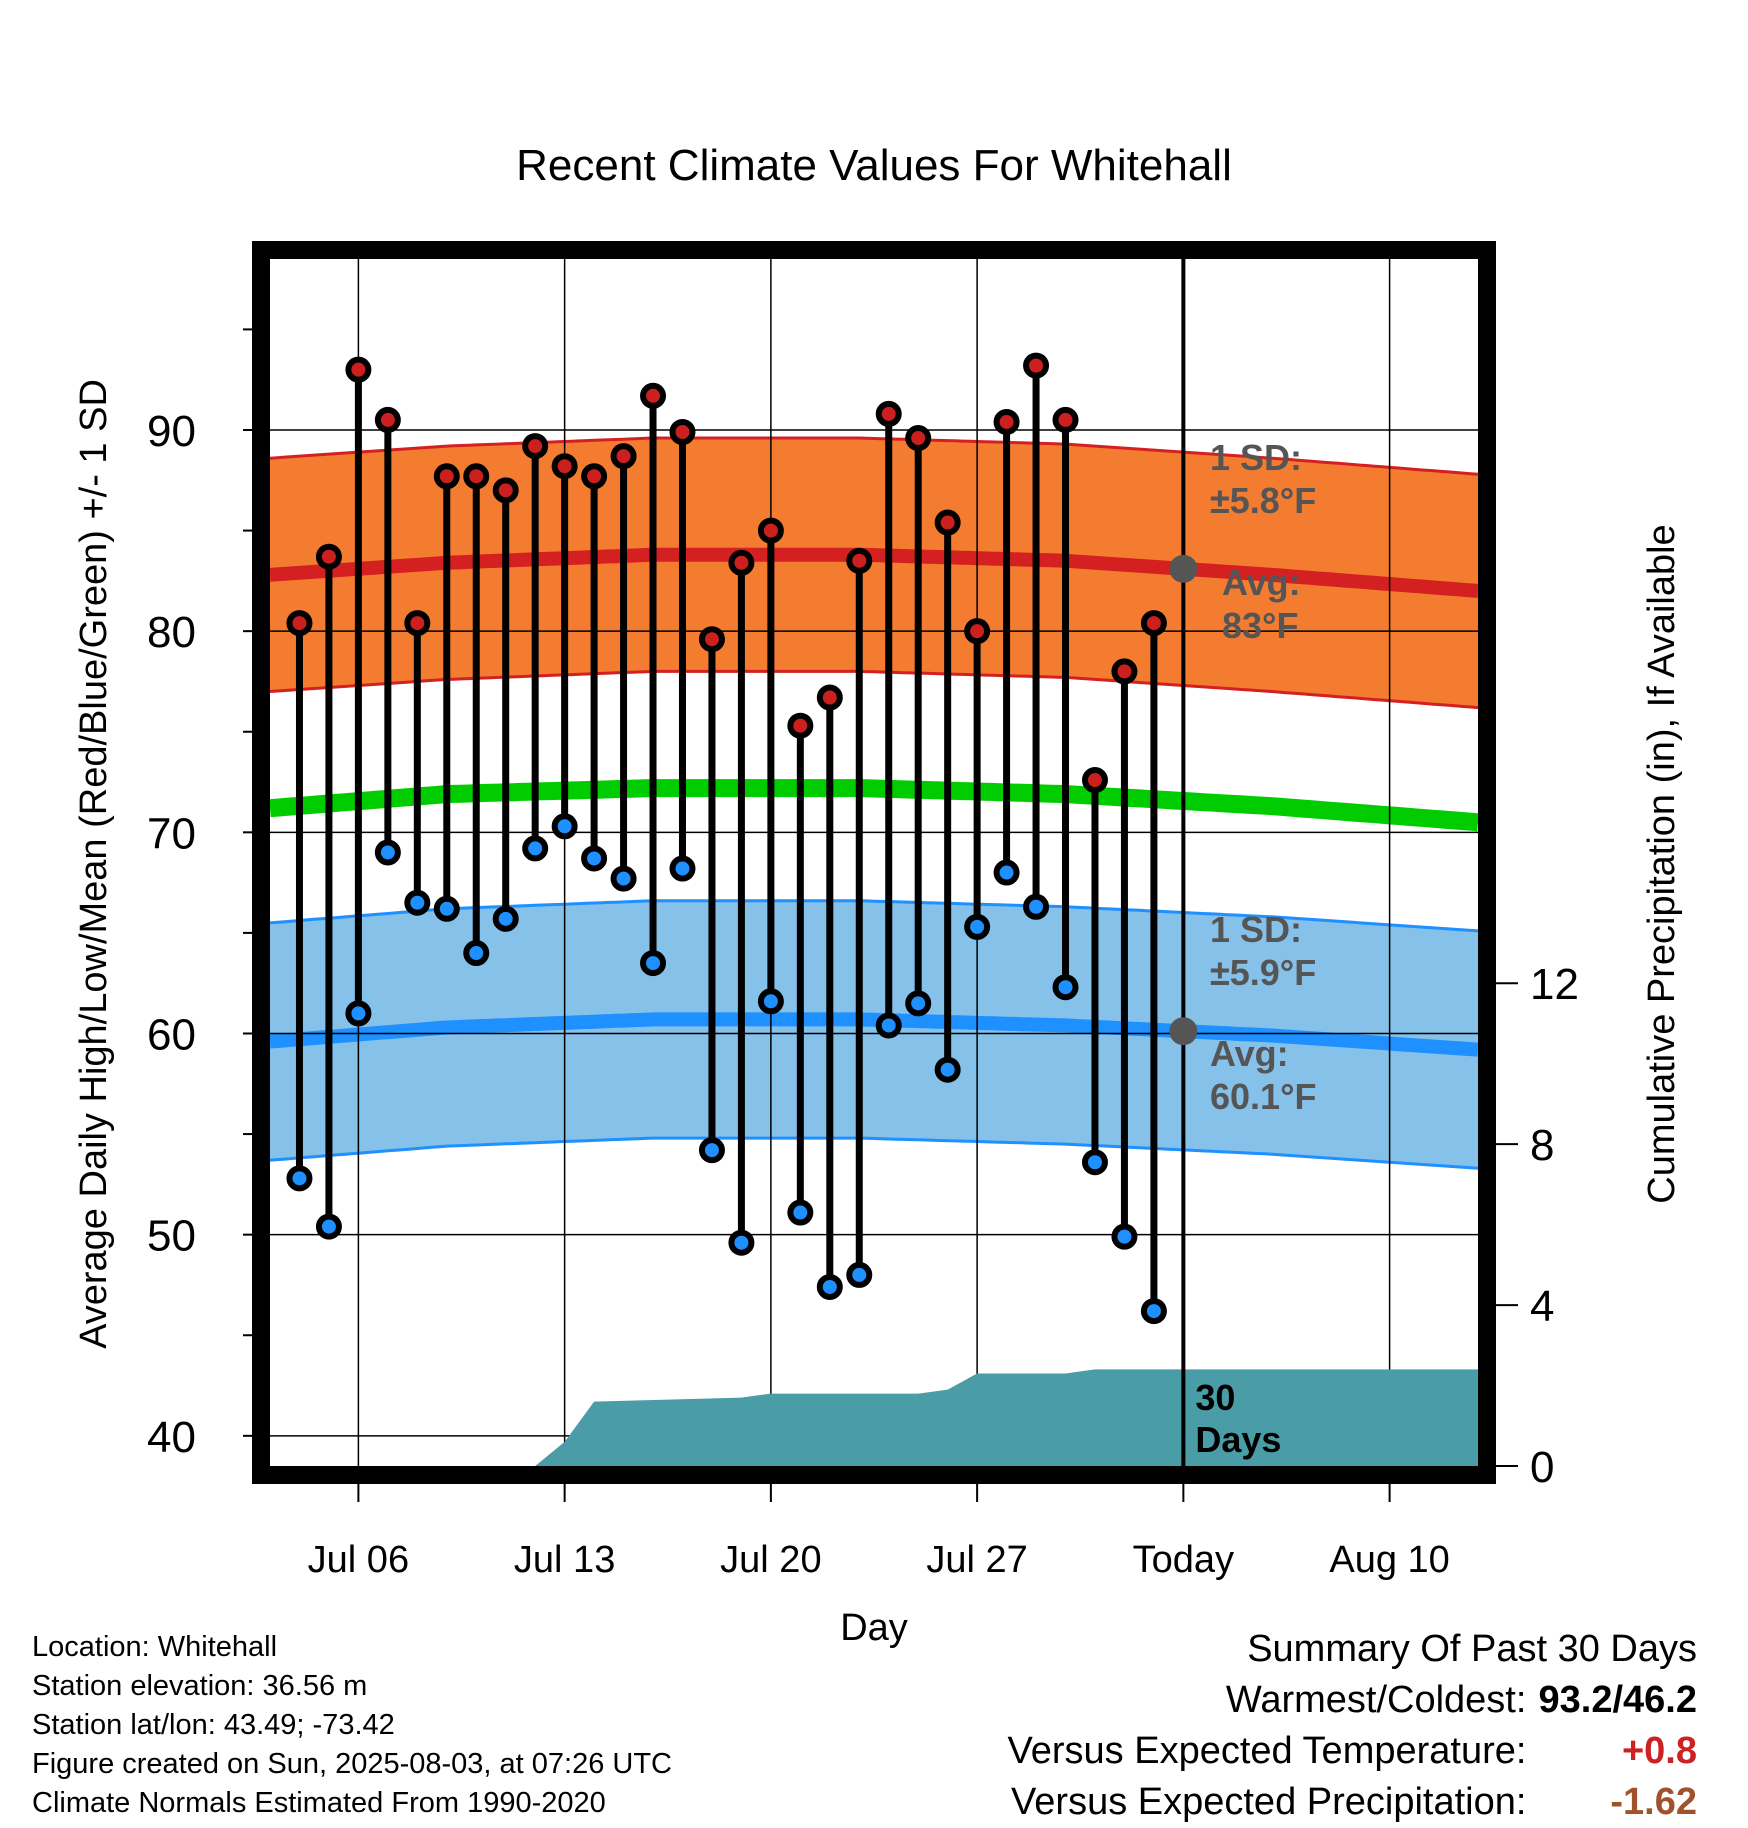 The height and width of the screenshot is (1828, 1748). Describe the element at coordinates (200, 1686) in the screenshot. I see `elevation-text: Station elevation: 36.56 m` at that location.